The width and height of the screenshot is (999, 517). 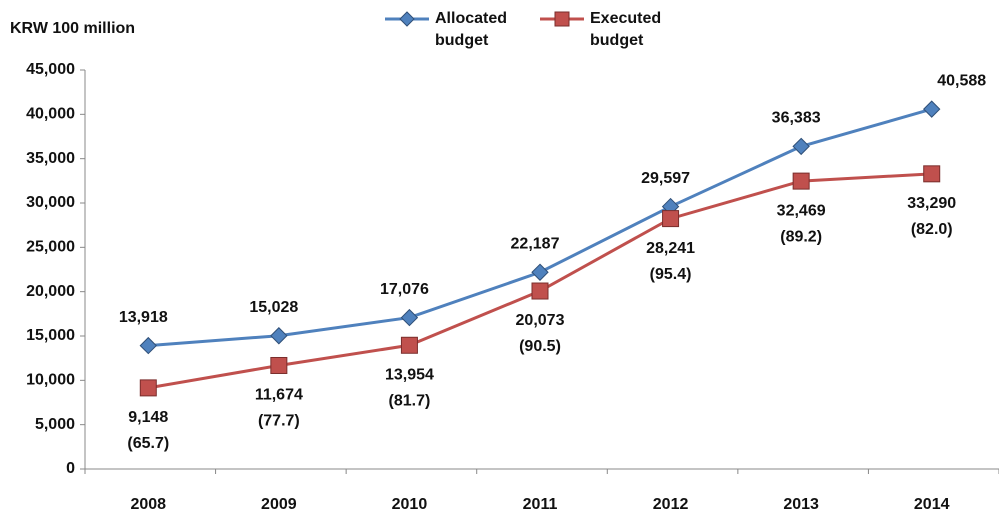 What do you see at coordinates (796, 118) in the screenshot?
I see `value-label: 36,383` at bounding box center [796, 118].